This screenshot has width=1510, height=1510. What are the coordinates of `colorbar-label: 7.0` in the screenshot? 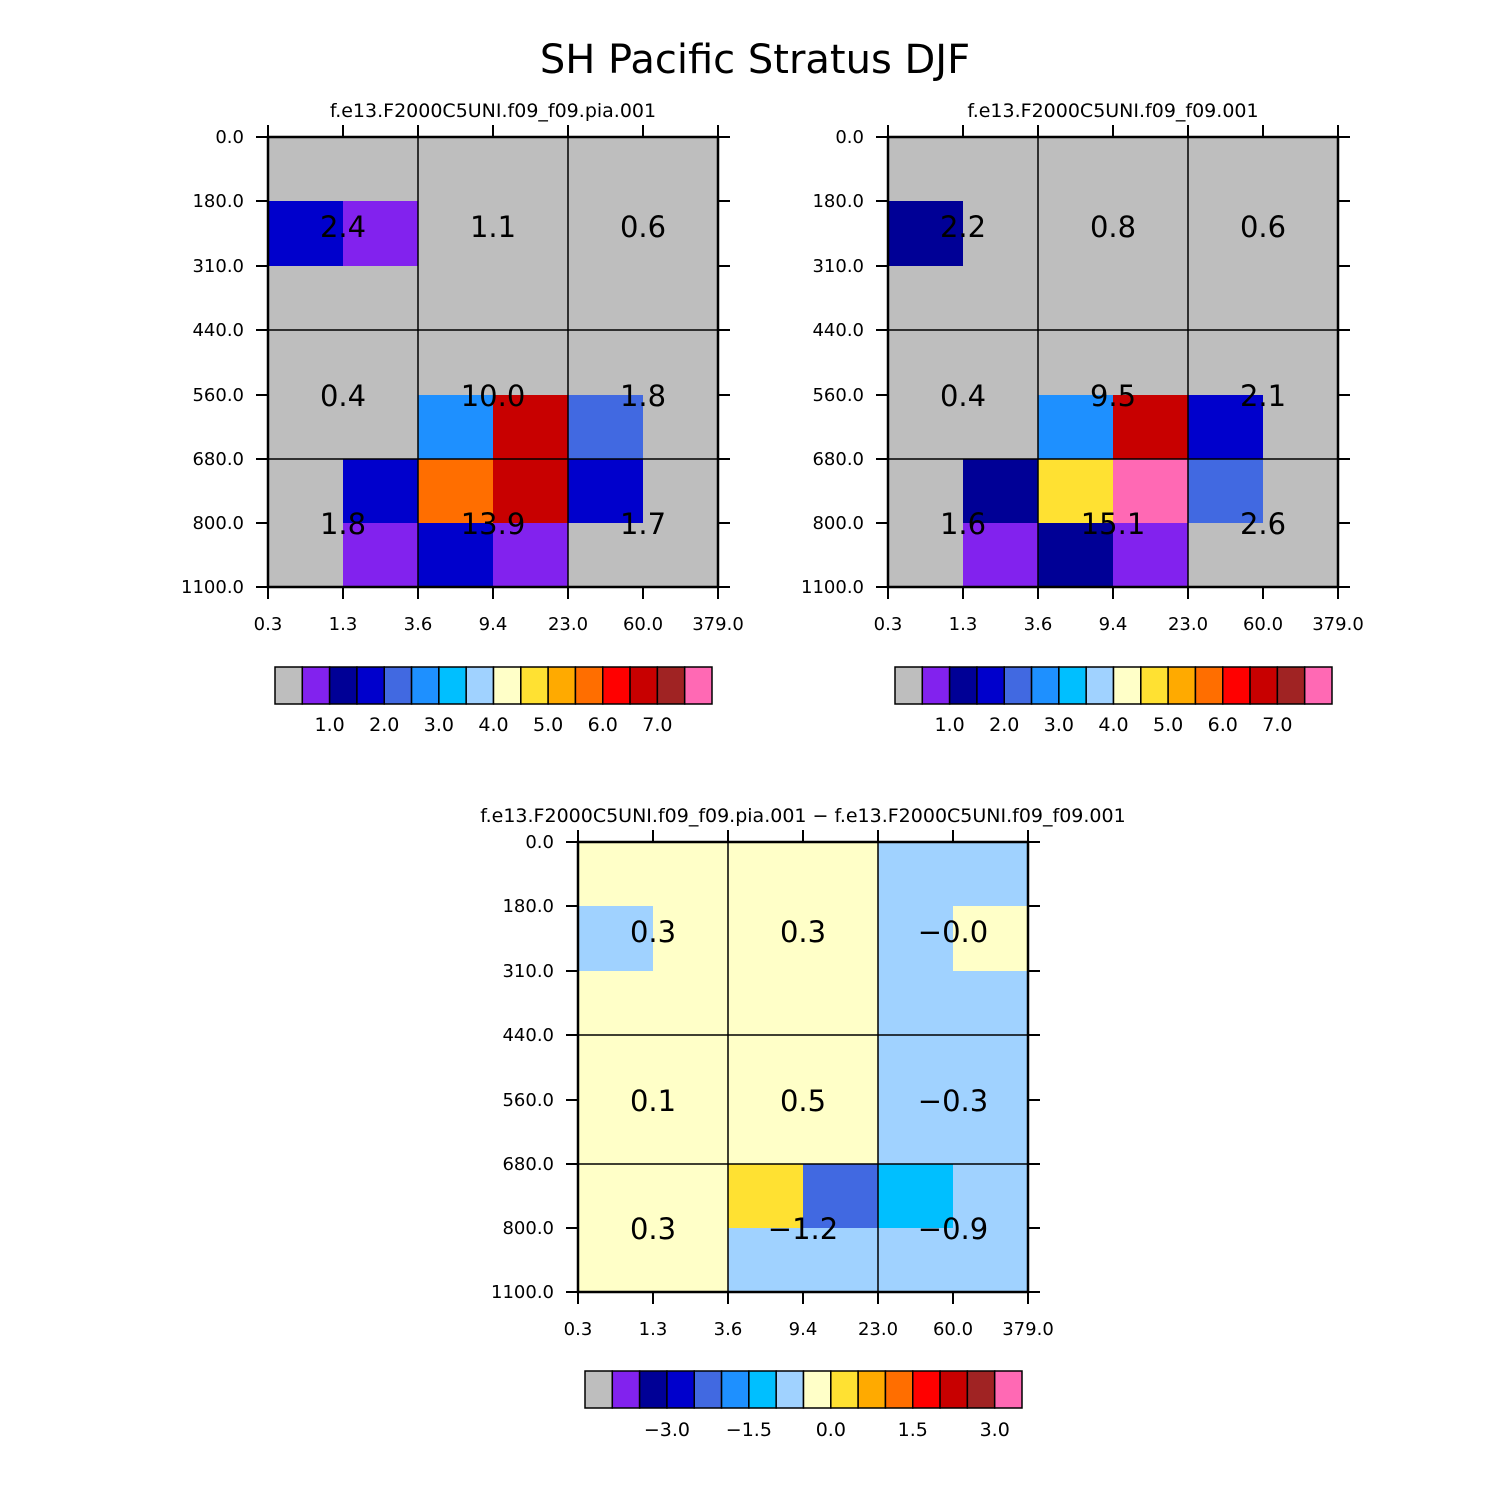 It's located at (657, 725).